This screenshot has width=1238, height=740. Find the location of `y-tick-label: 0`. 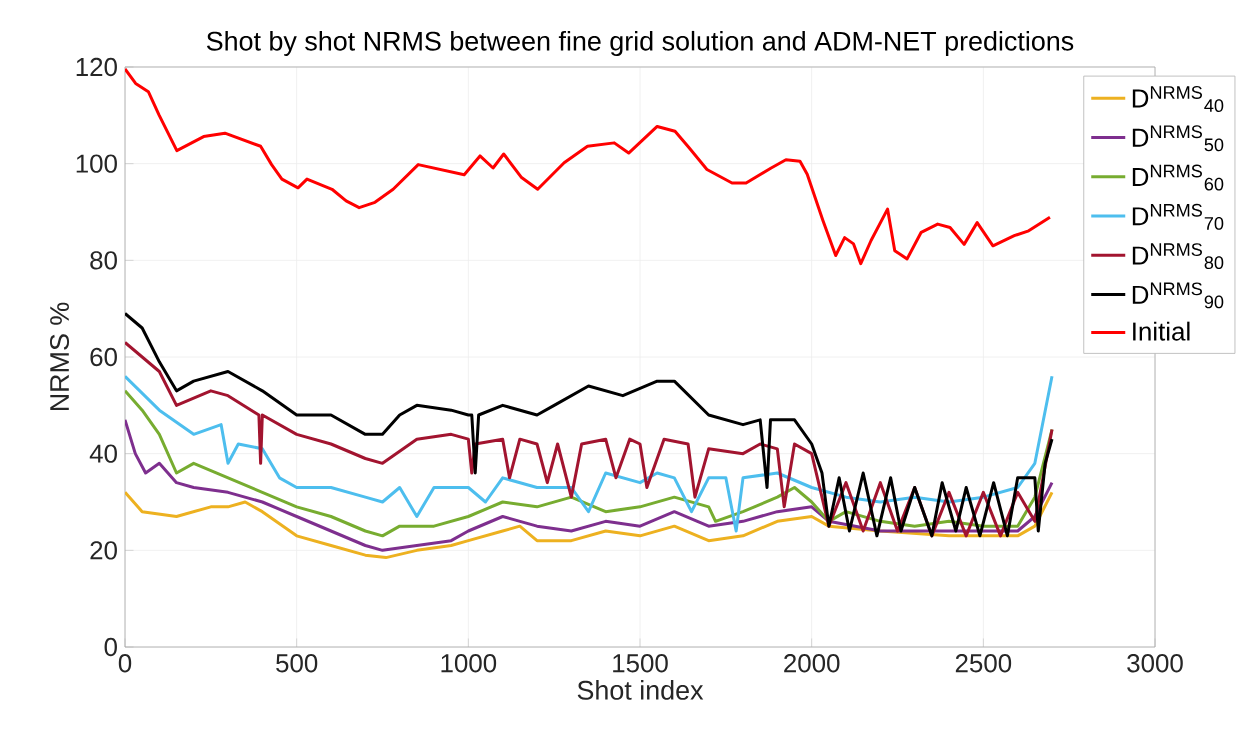

y-tick-label: 0 is located at coordinates (110, 647).